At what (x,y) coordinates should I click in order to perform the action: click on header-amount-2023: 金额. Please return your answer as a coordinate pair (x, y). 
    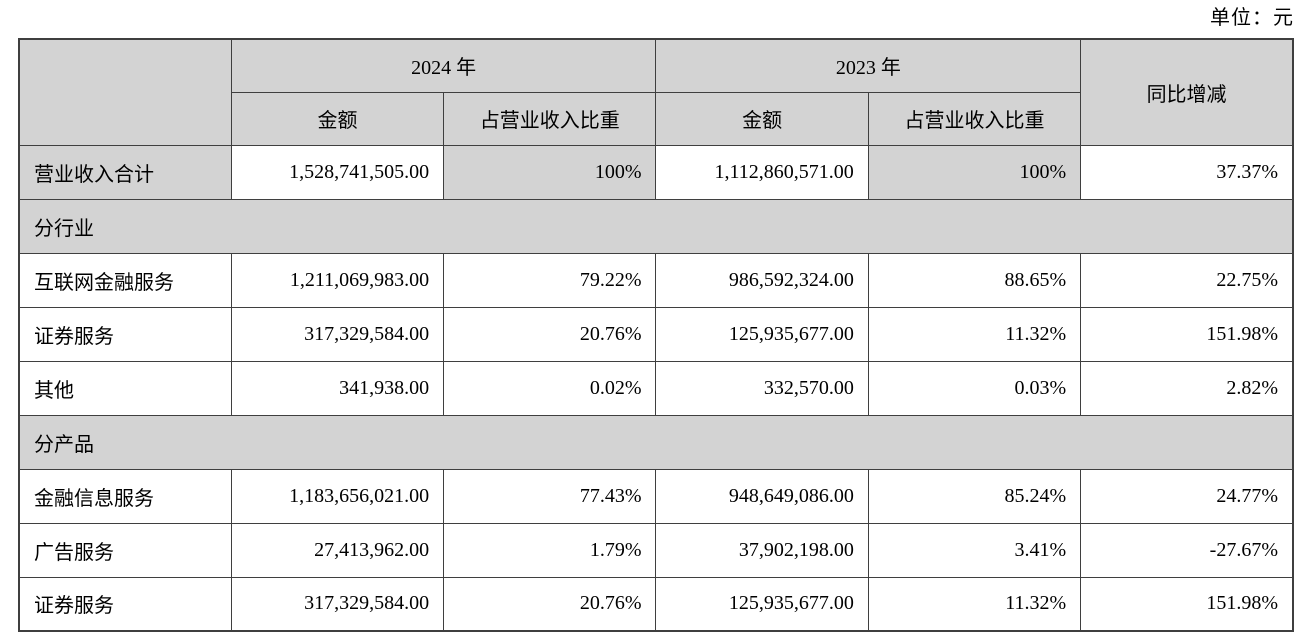
    Looking at the image, I should click on (762, 118).